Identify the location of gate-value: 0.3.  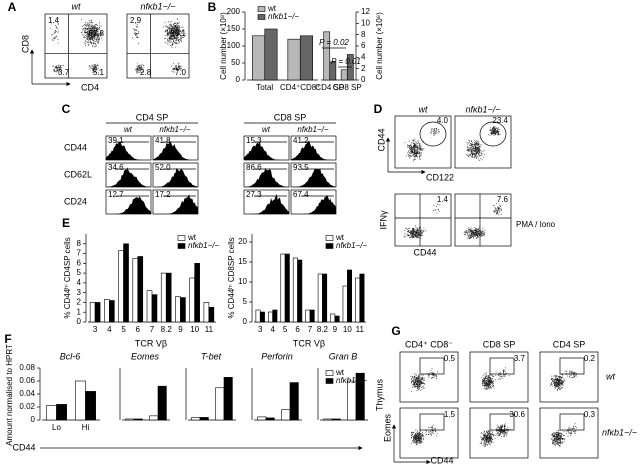
(590, 414).